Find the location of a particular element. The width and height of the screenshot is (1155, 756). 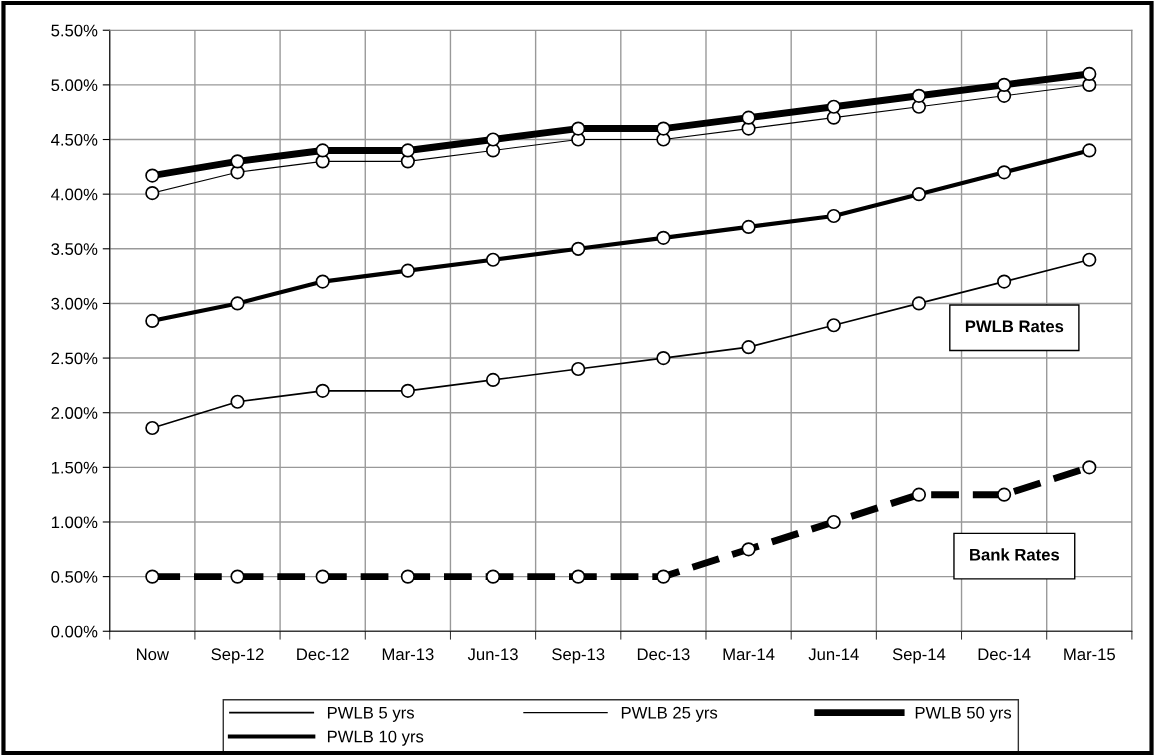

y-tick-label: 1.00% is located at coordinates (74, 522).